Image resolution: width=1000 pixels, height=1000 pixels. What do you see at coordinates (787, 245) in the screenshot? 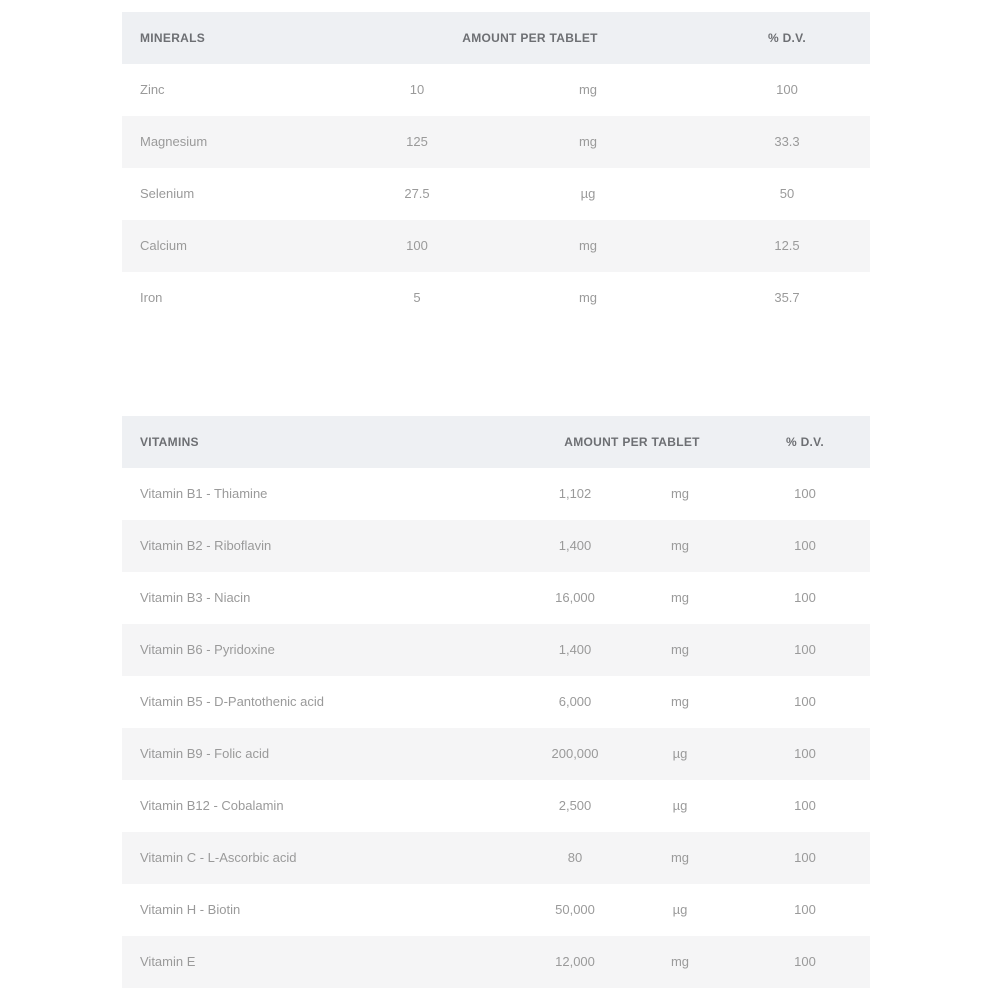
I see `daily-value: 12.5` at bounding box center [787, 245].